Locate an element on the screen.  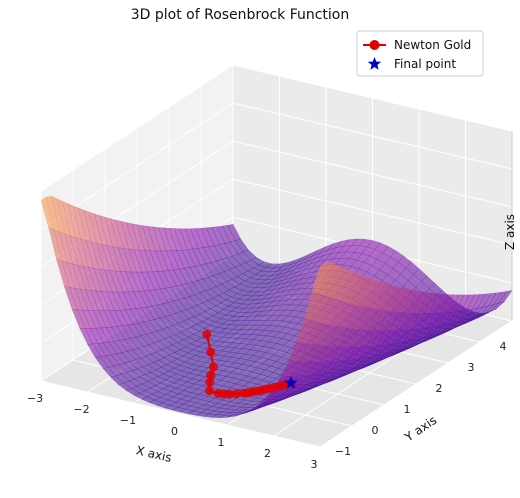
y-tick-label: 2 is located at coordinates (439, 388).